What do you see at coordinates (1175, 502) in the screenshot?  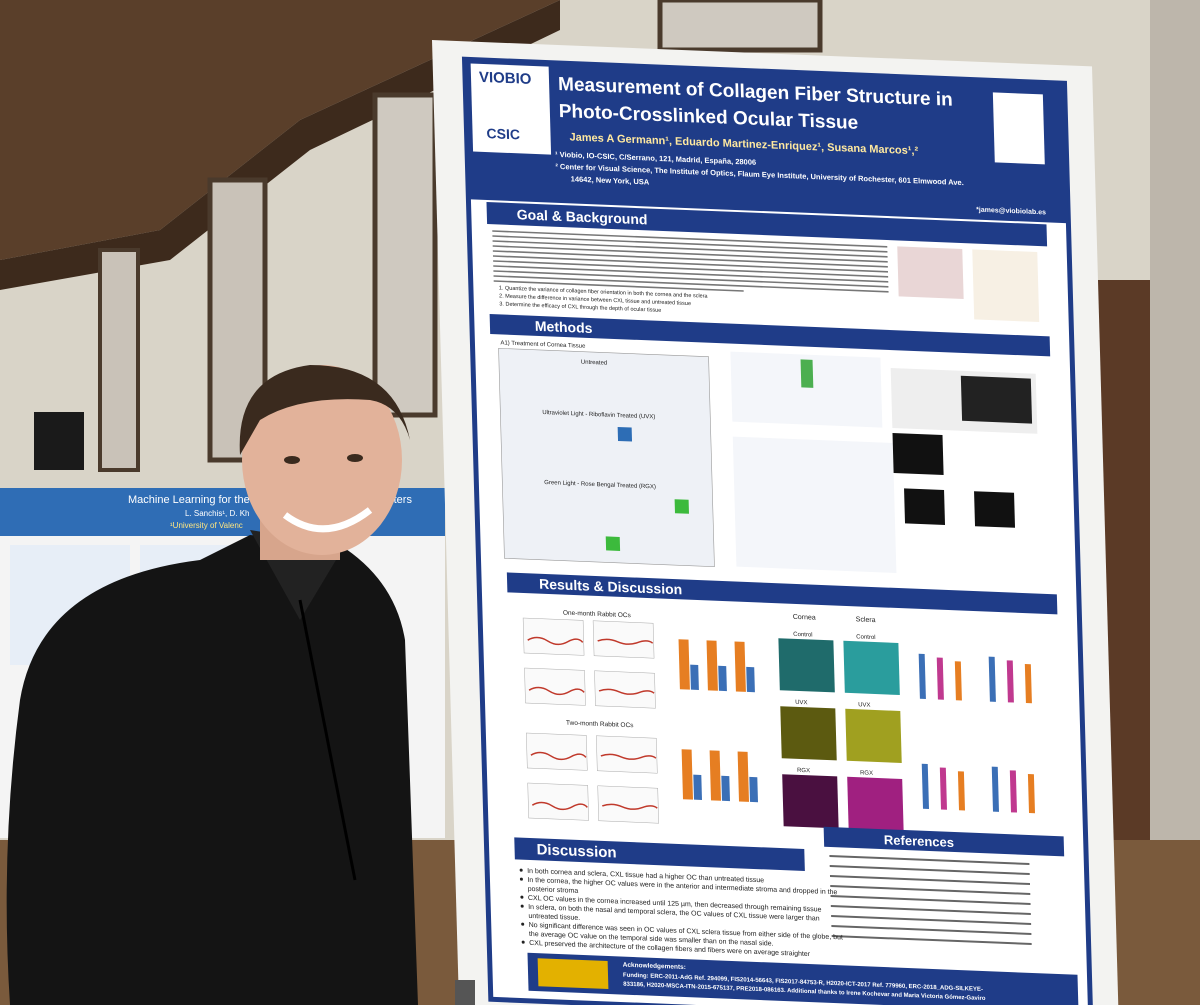 I see `pillar` at bounding box center [1175, 502].